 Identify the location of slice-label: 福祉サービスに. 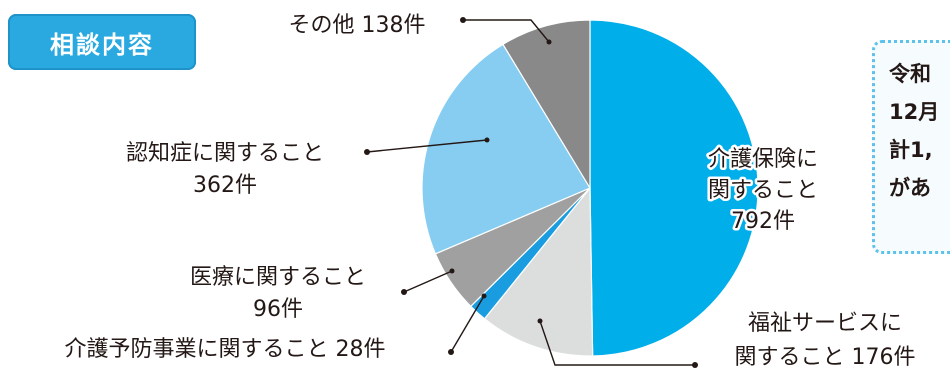
(825, 323).